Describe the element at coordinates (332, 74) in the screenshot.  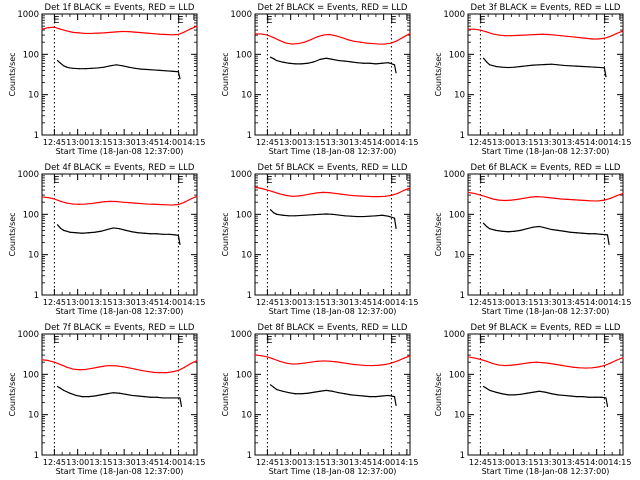
I see `plot-frame` at that location.